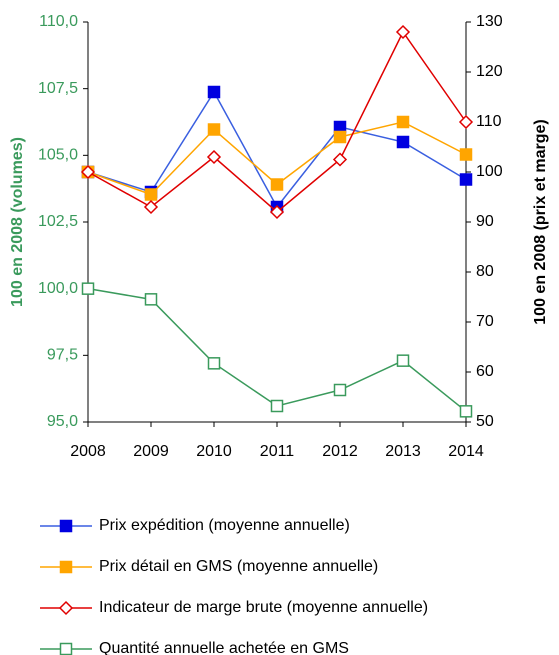  Describe the element at coordinates (17, 222) in the screenshot. I see `y-axis-title: 100 en 2008 (volumes)` at that location.